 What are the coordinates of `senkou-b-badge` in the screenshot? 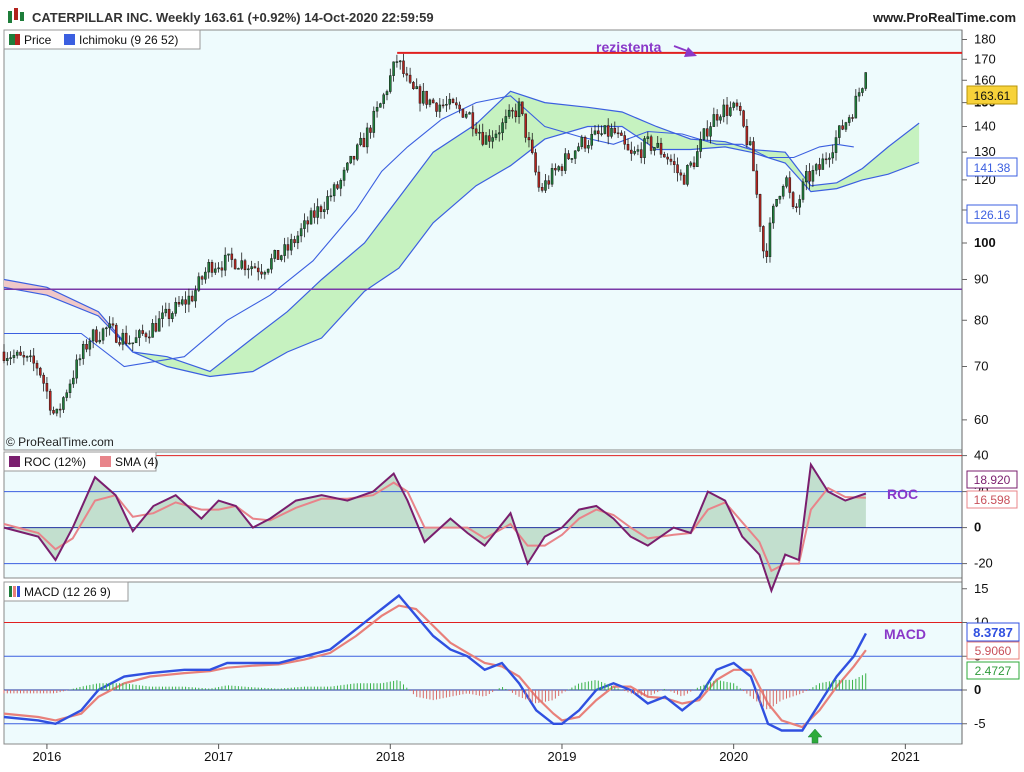 It's located at (992, 214).